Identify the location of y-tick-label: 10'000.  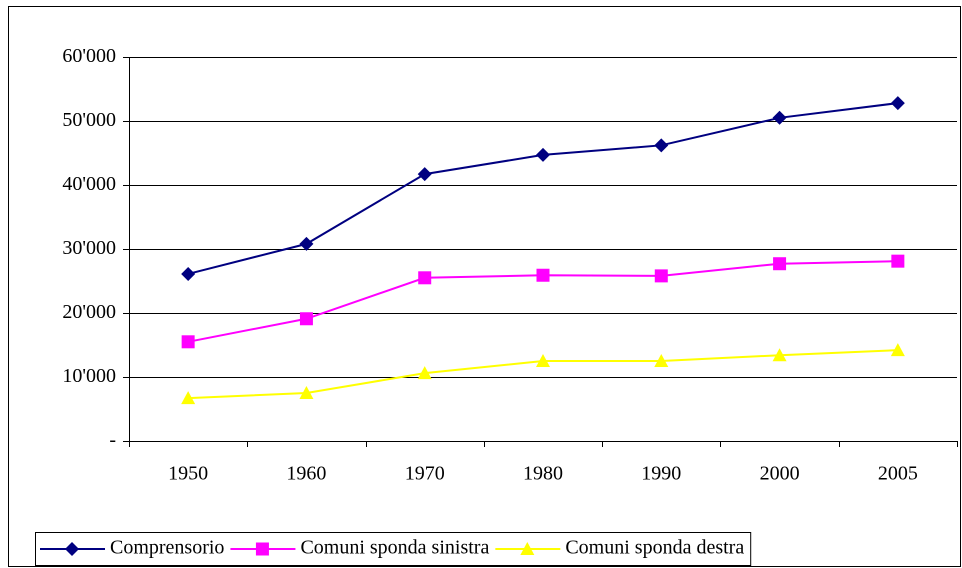
(89, 376).